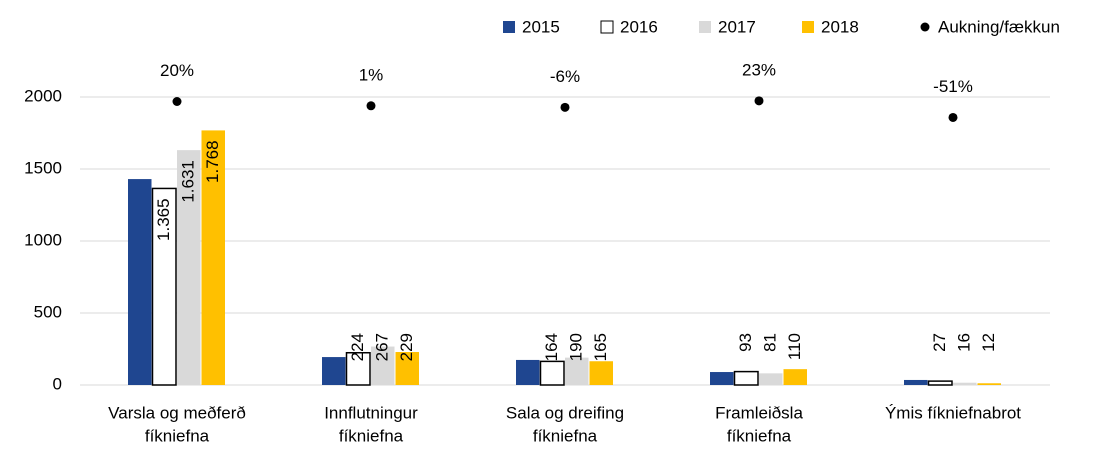 This screenshot has height=454, width=1105. What do you see at coordinates (939, 342) in the screenshot?
I see `data-label: 27` at bounding box center [939, 342].